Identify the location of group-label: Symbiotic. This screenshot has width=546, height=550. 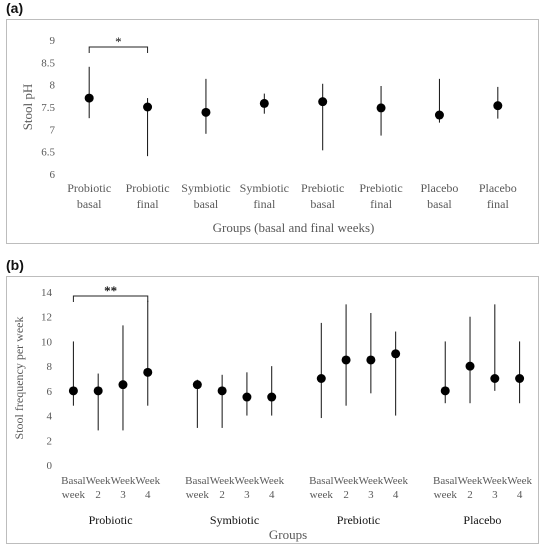
(234, 520).